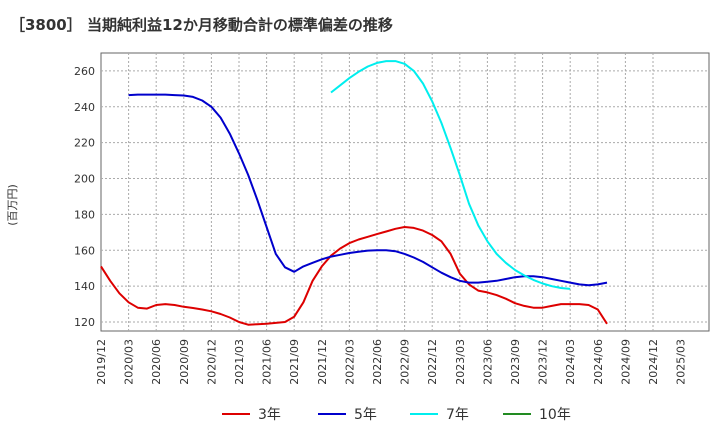 This screenshot has height=440, width=720. I want to click on x-tick-label: 2023/03, so click(460, 362).